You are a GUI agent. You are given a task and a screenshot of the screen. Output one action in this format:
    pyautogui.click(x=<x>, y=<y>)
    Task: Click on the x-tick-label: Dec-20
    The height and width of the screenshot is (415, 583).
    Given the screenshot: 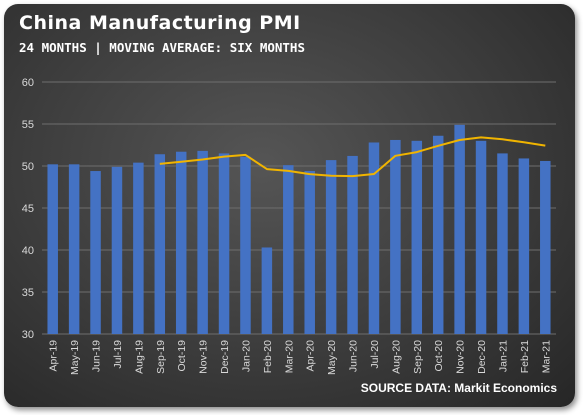 What is the action you would take?
    pyautogui.click(x=482, y=357)
    